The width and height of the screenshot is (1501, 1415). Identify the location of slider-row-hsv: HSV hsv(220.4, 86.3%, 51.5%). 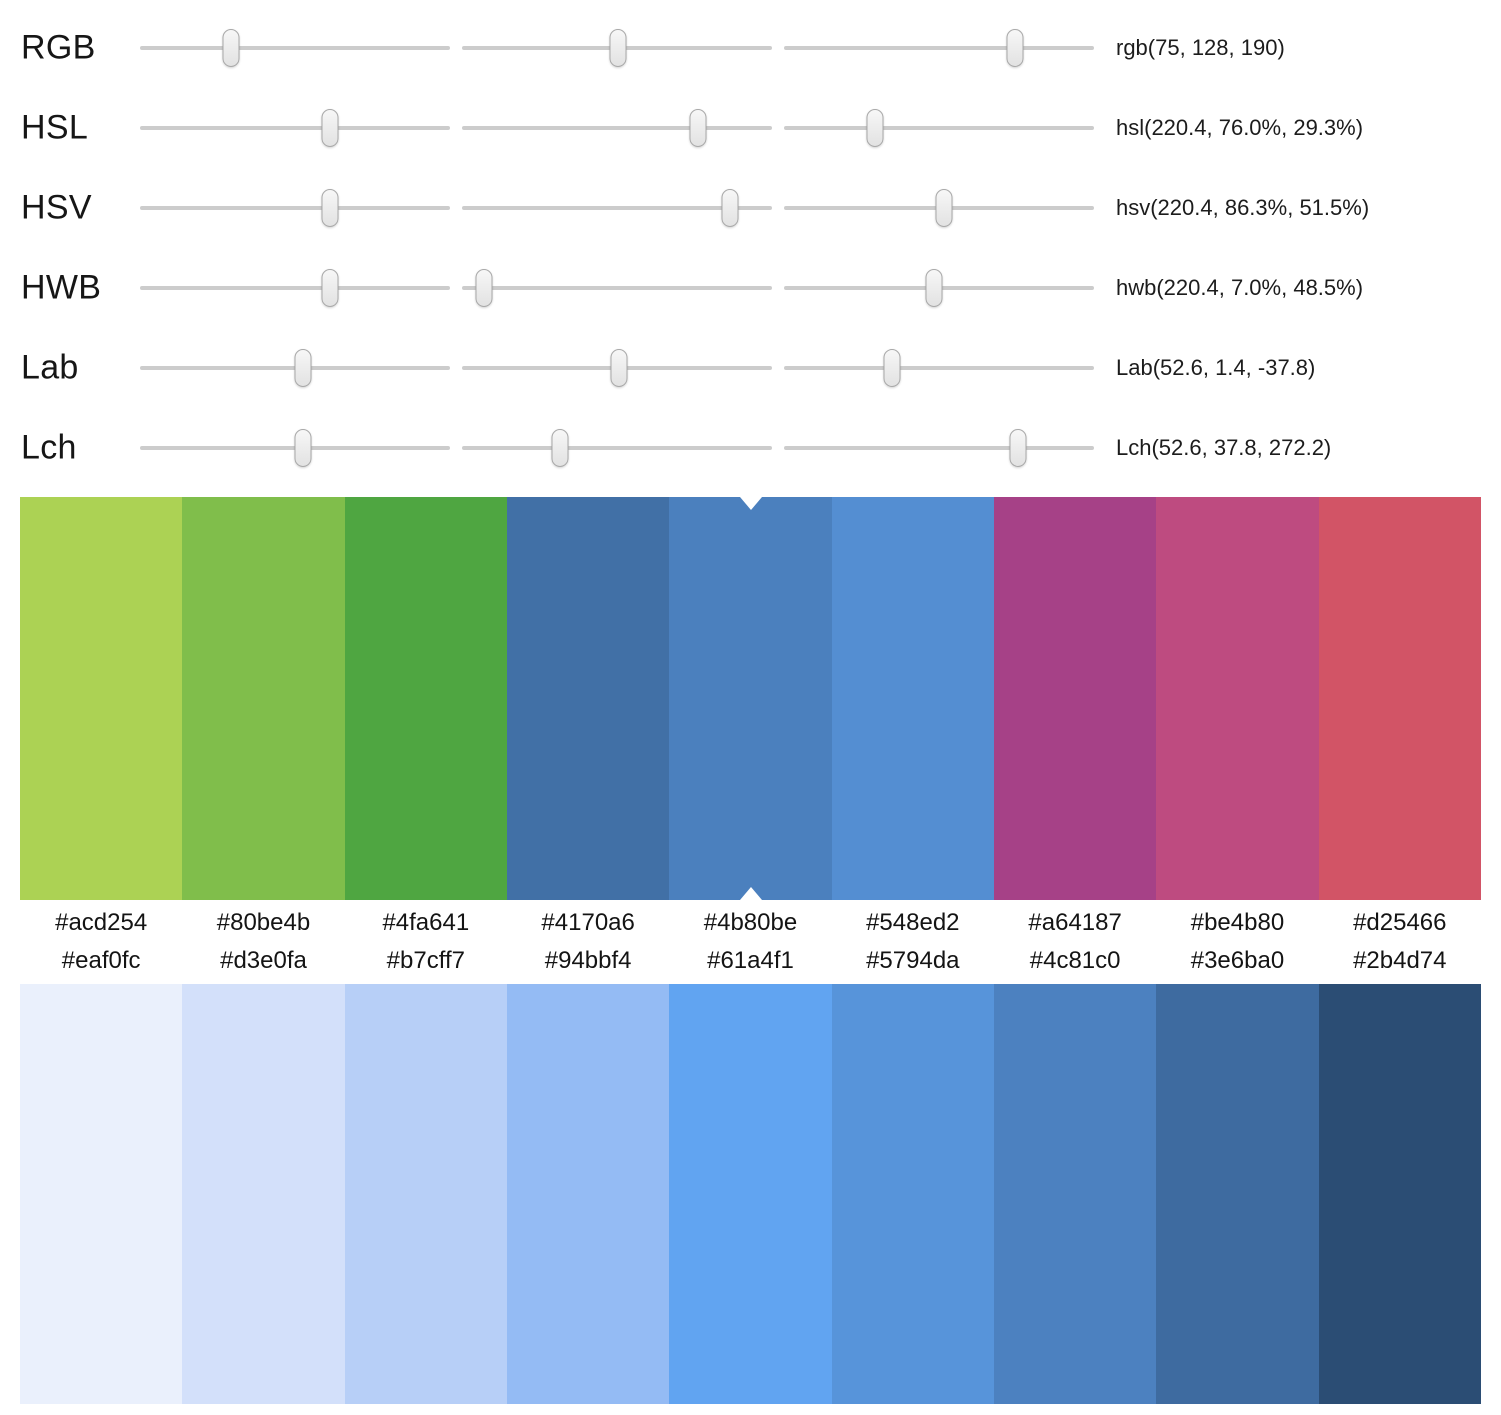
(750, 208).